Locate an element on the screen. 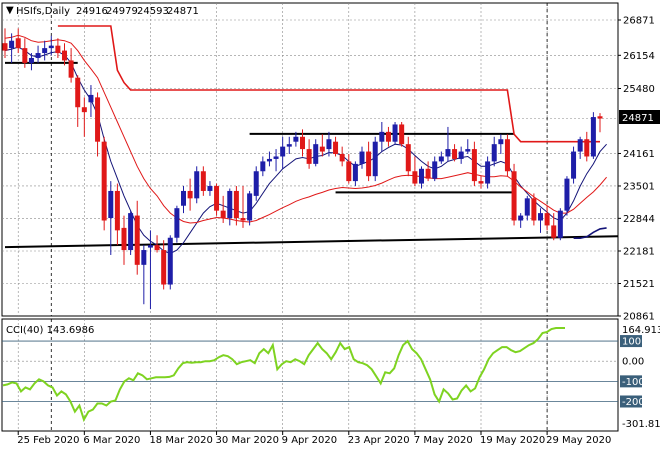 The width and height of the screenshot is (660, 450). cci-tick-label: -200 is located at coordinates (633, 402).